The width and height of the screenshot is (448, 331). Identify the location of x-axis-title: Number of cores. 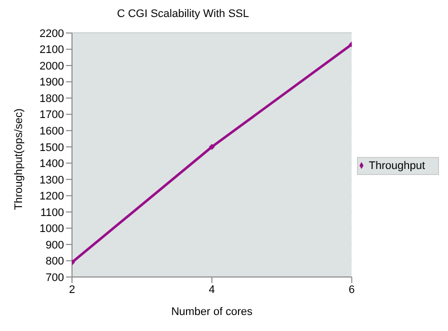
(212, 312).